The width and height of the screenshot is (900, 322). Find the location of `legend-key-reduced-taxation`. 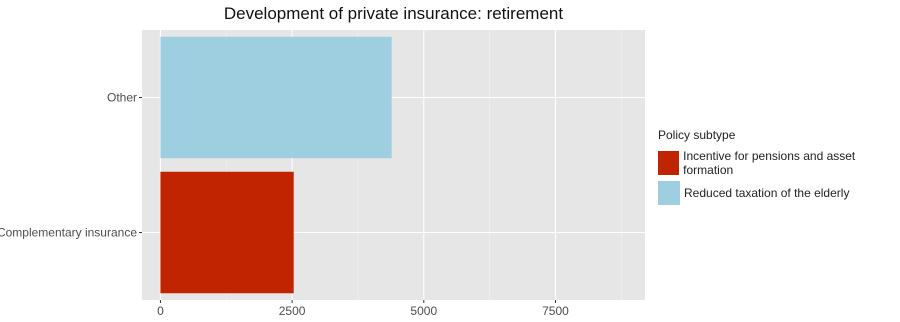

legend-key-reduced-taxation is located at coordinates (669, 193).